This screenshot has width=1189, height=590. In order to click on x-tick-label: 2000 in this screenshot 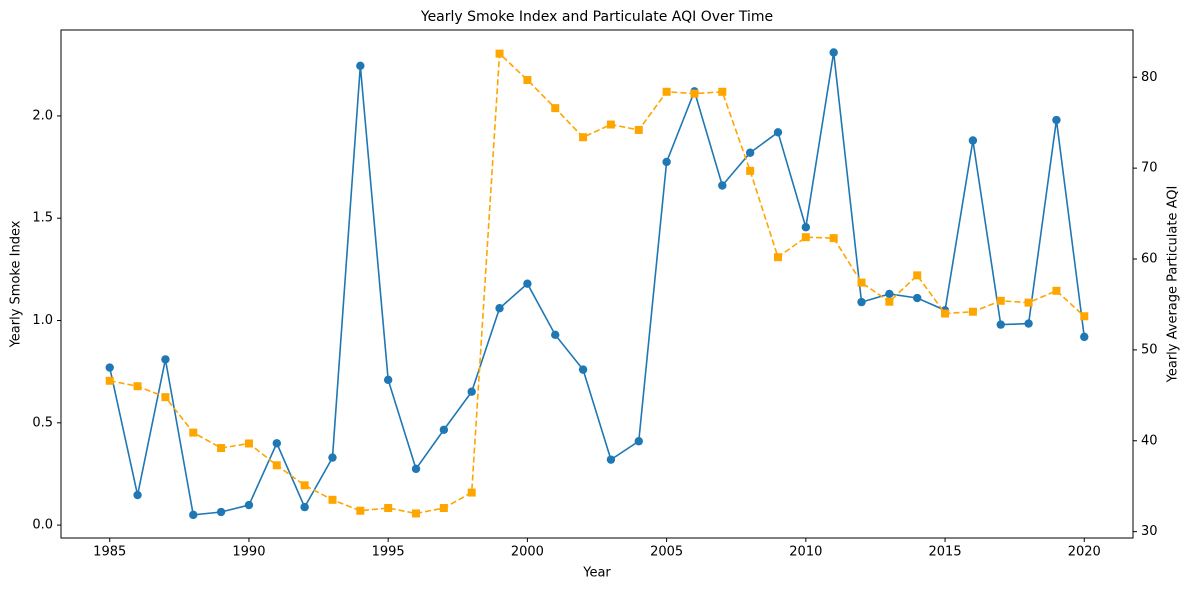, I will do `click(527, 552)`.